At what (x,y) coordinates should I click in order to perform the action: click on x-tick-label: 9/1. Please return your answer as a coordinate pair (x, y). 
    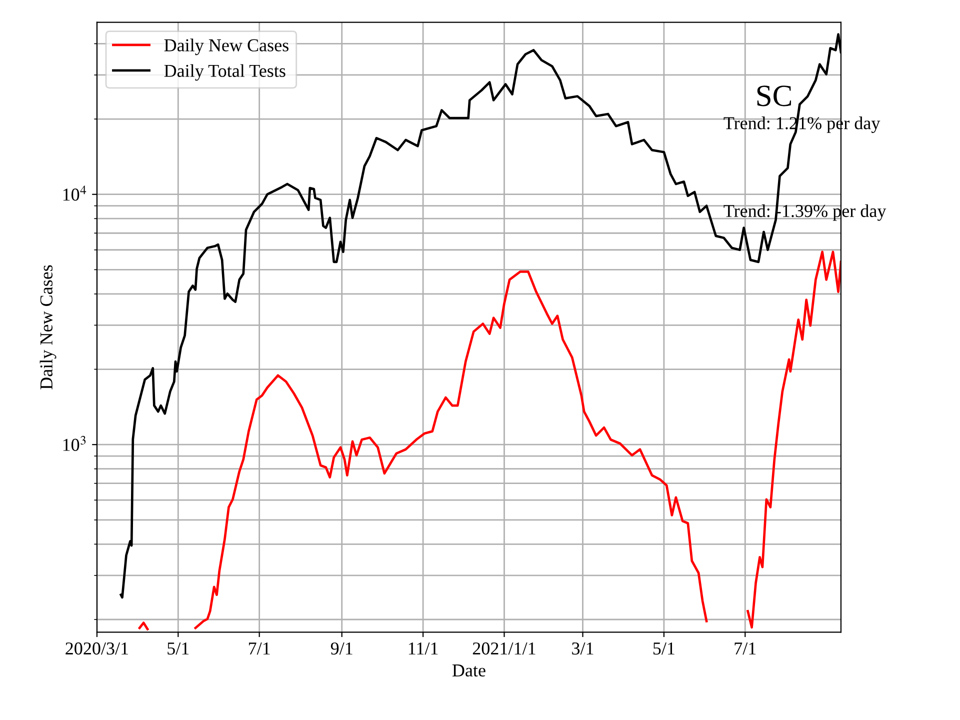
    Looking at the image, I should click on (341, 648).